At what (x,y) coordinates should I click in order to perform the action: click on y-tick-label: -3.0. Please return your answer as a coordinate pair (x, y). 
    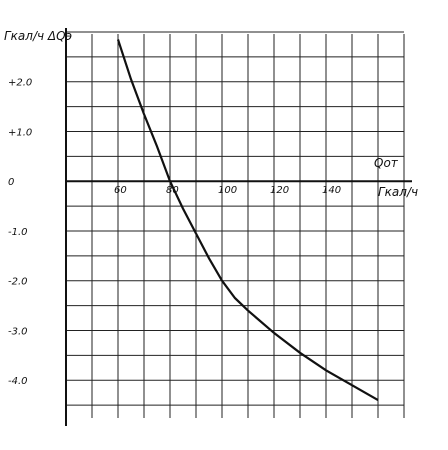
    Looking at the image, I should click on (18, 331).